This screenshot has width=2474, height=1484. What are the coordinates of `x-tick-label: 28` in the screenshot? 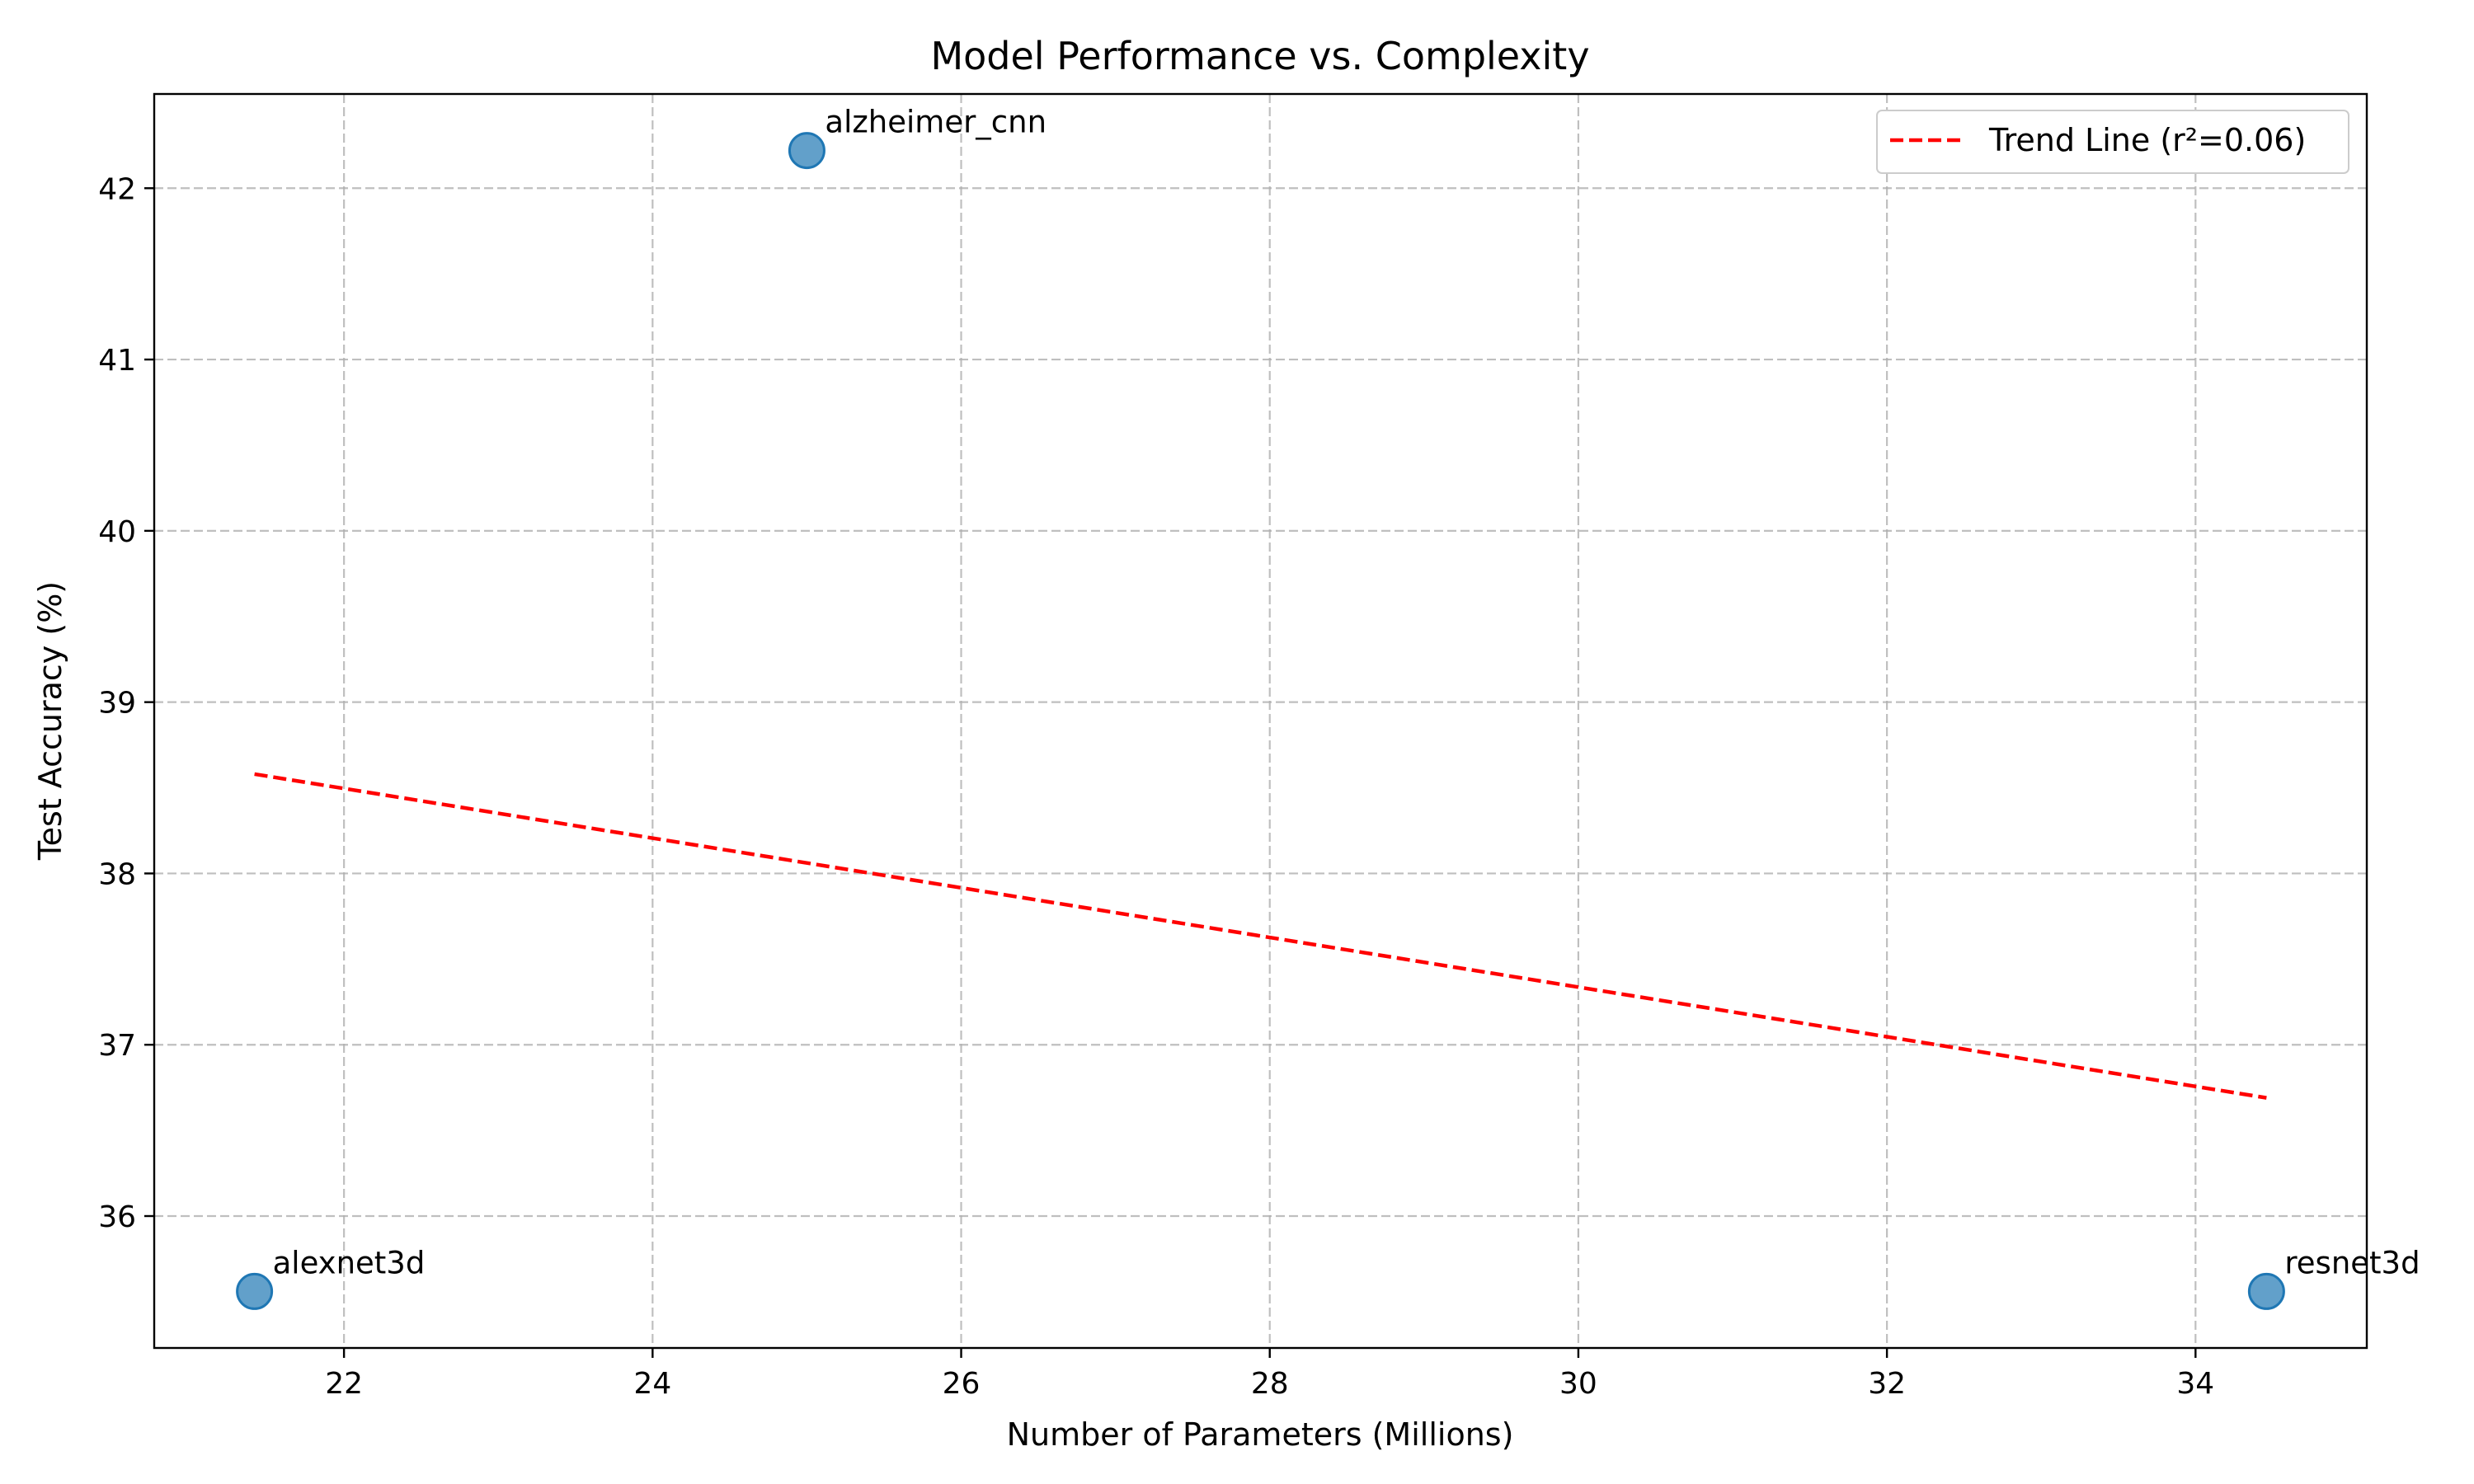 It's located at (1270, 1384).